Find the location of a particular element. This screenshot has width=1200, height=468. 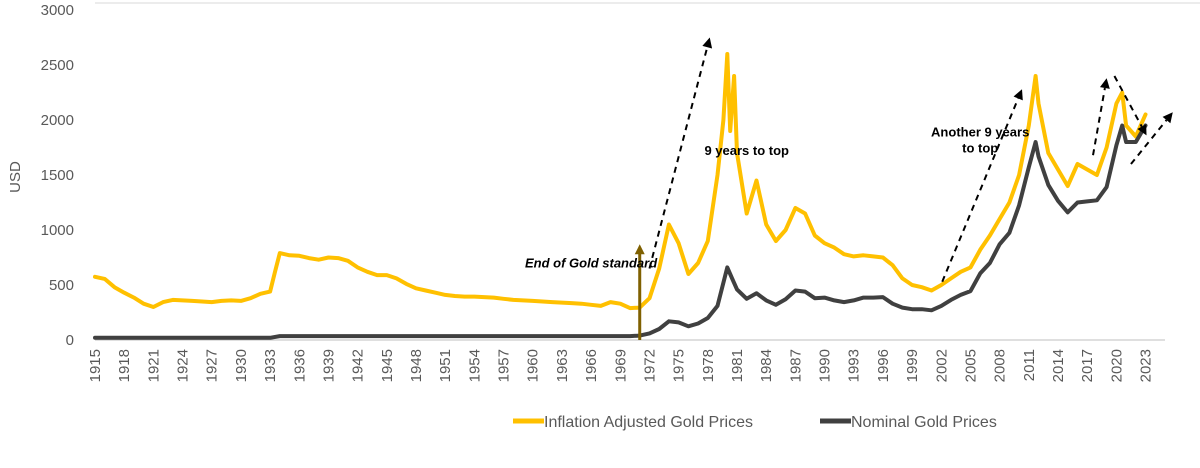

x-tick-label: 1930 is located at coordinates (241, 365).